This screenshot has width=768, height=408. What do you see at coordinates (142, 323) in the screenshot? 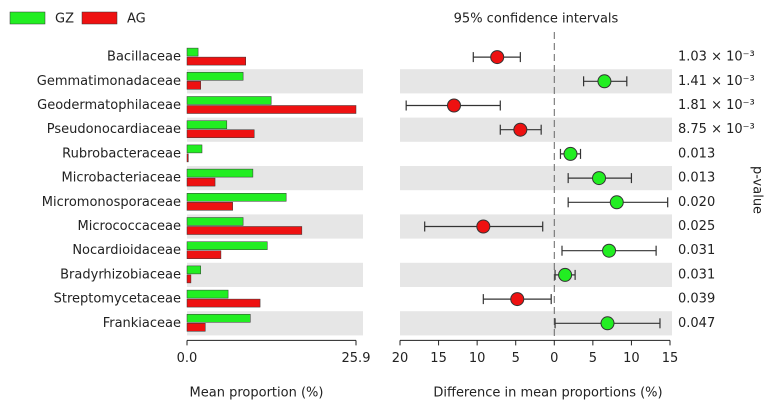
I see `category-label: Frankiaceae` at bounding box center [142, 323].